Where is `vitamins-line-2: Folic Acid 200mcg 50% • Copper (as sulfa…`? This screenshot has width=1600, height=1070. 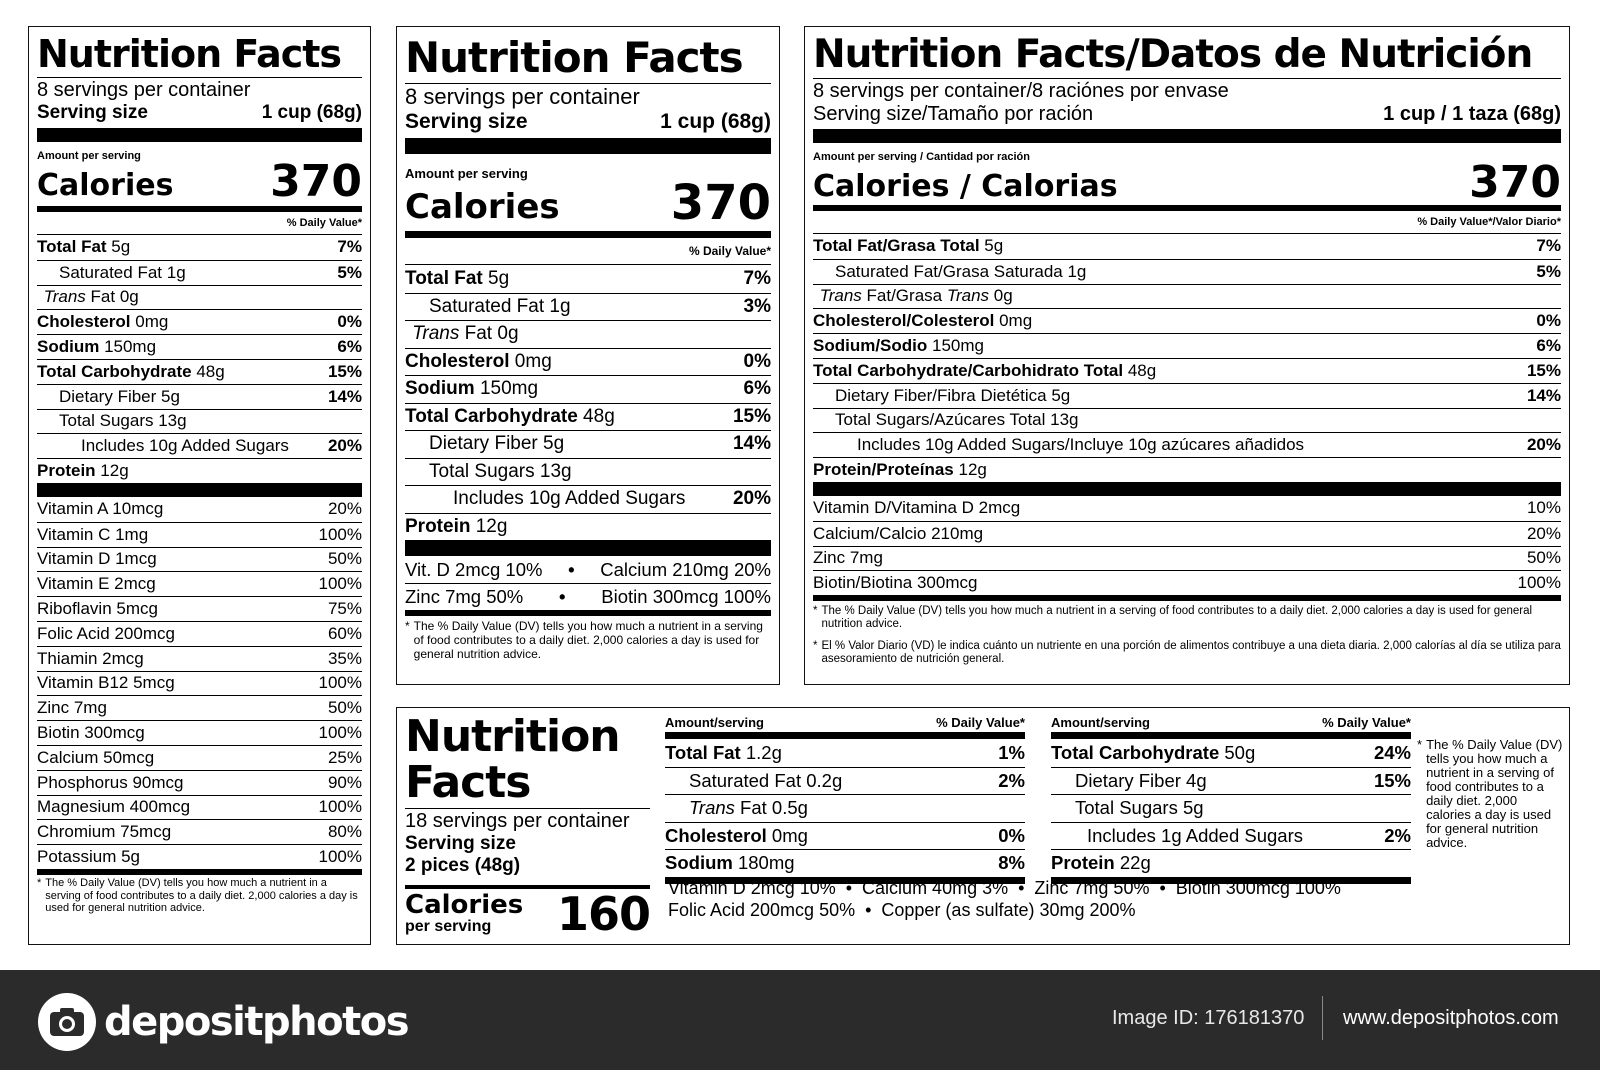 vitamins-line-2: Folic Acid 200mcg 50% • Copper (as sulfa… is located at coordinates (902, 910).